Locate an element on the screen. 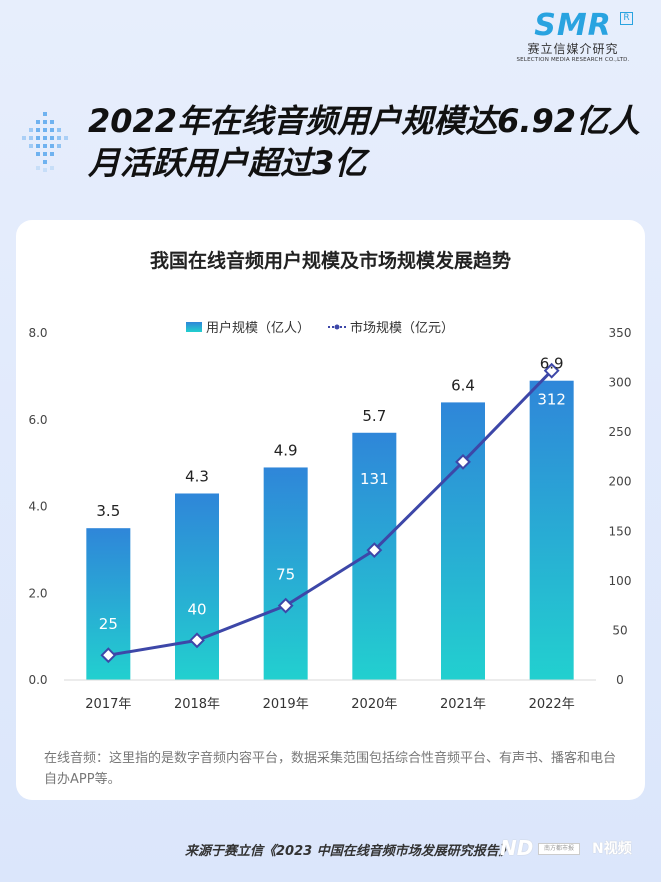 This screenshot has height=882, width=661. line-value-label: 25 is located at coordinates (108, 624).